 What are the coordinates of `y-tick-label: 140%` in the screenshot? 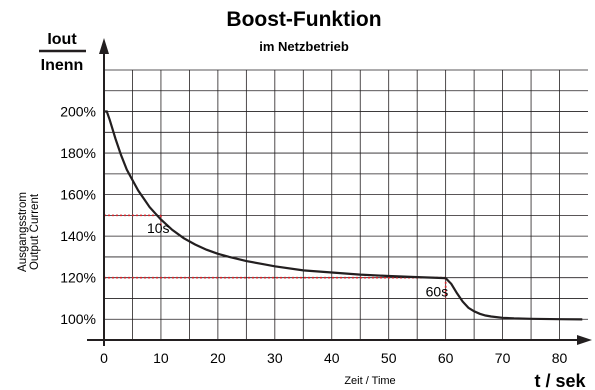 It's located at (78, 236).